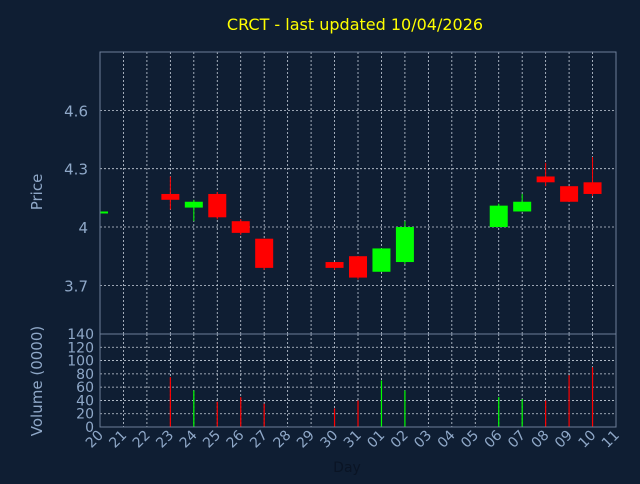 The height and width of the screenshot is (484, 640). What do you see at coordinates (89, 428) in the screenshot?
I see `volume-tick-label: 0` at bounding box center [89, 428].